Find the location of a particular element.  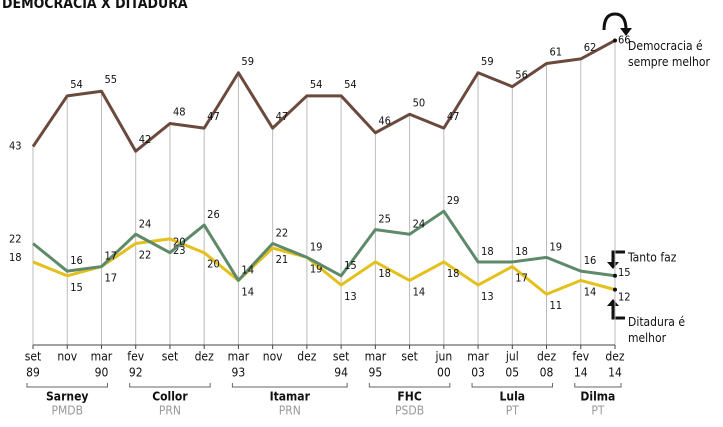

value-label: 16 is located at coordinates (590, 260).